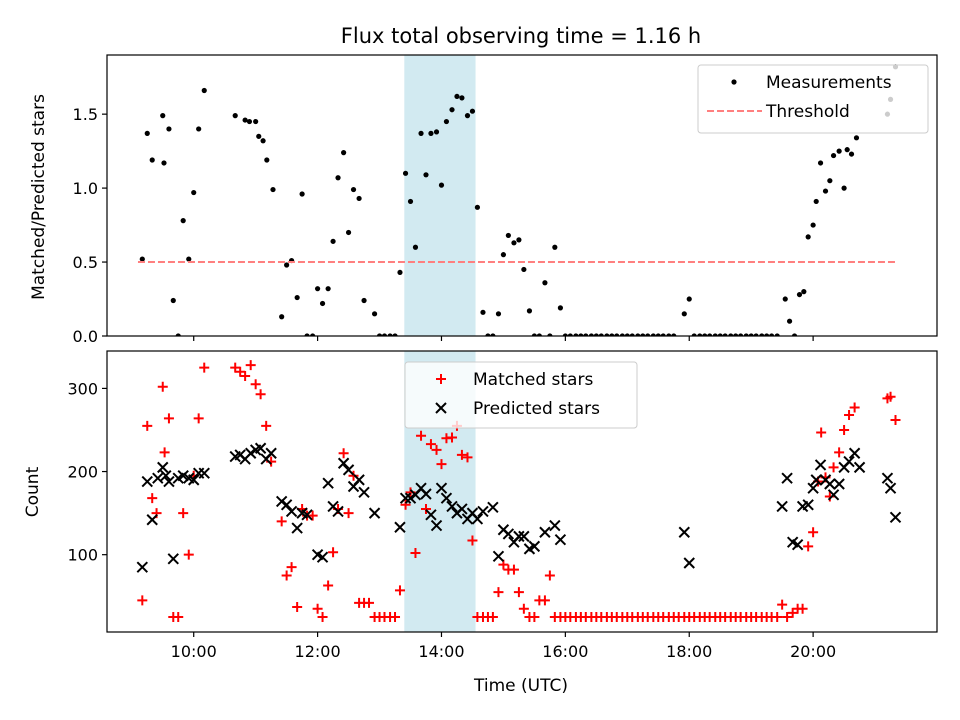 This screenshot has height=720, width=960. Describe the element at coordinates (813, 99) in the screenshot. I see `legend: Measurements Threshold` at that location.